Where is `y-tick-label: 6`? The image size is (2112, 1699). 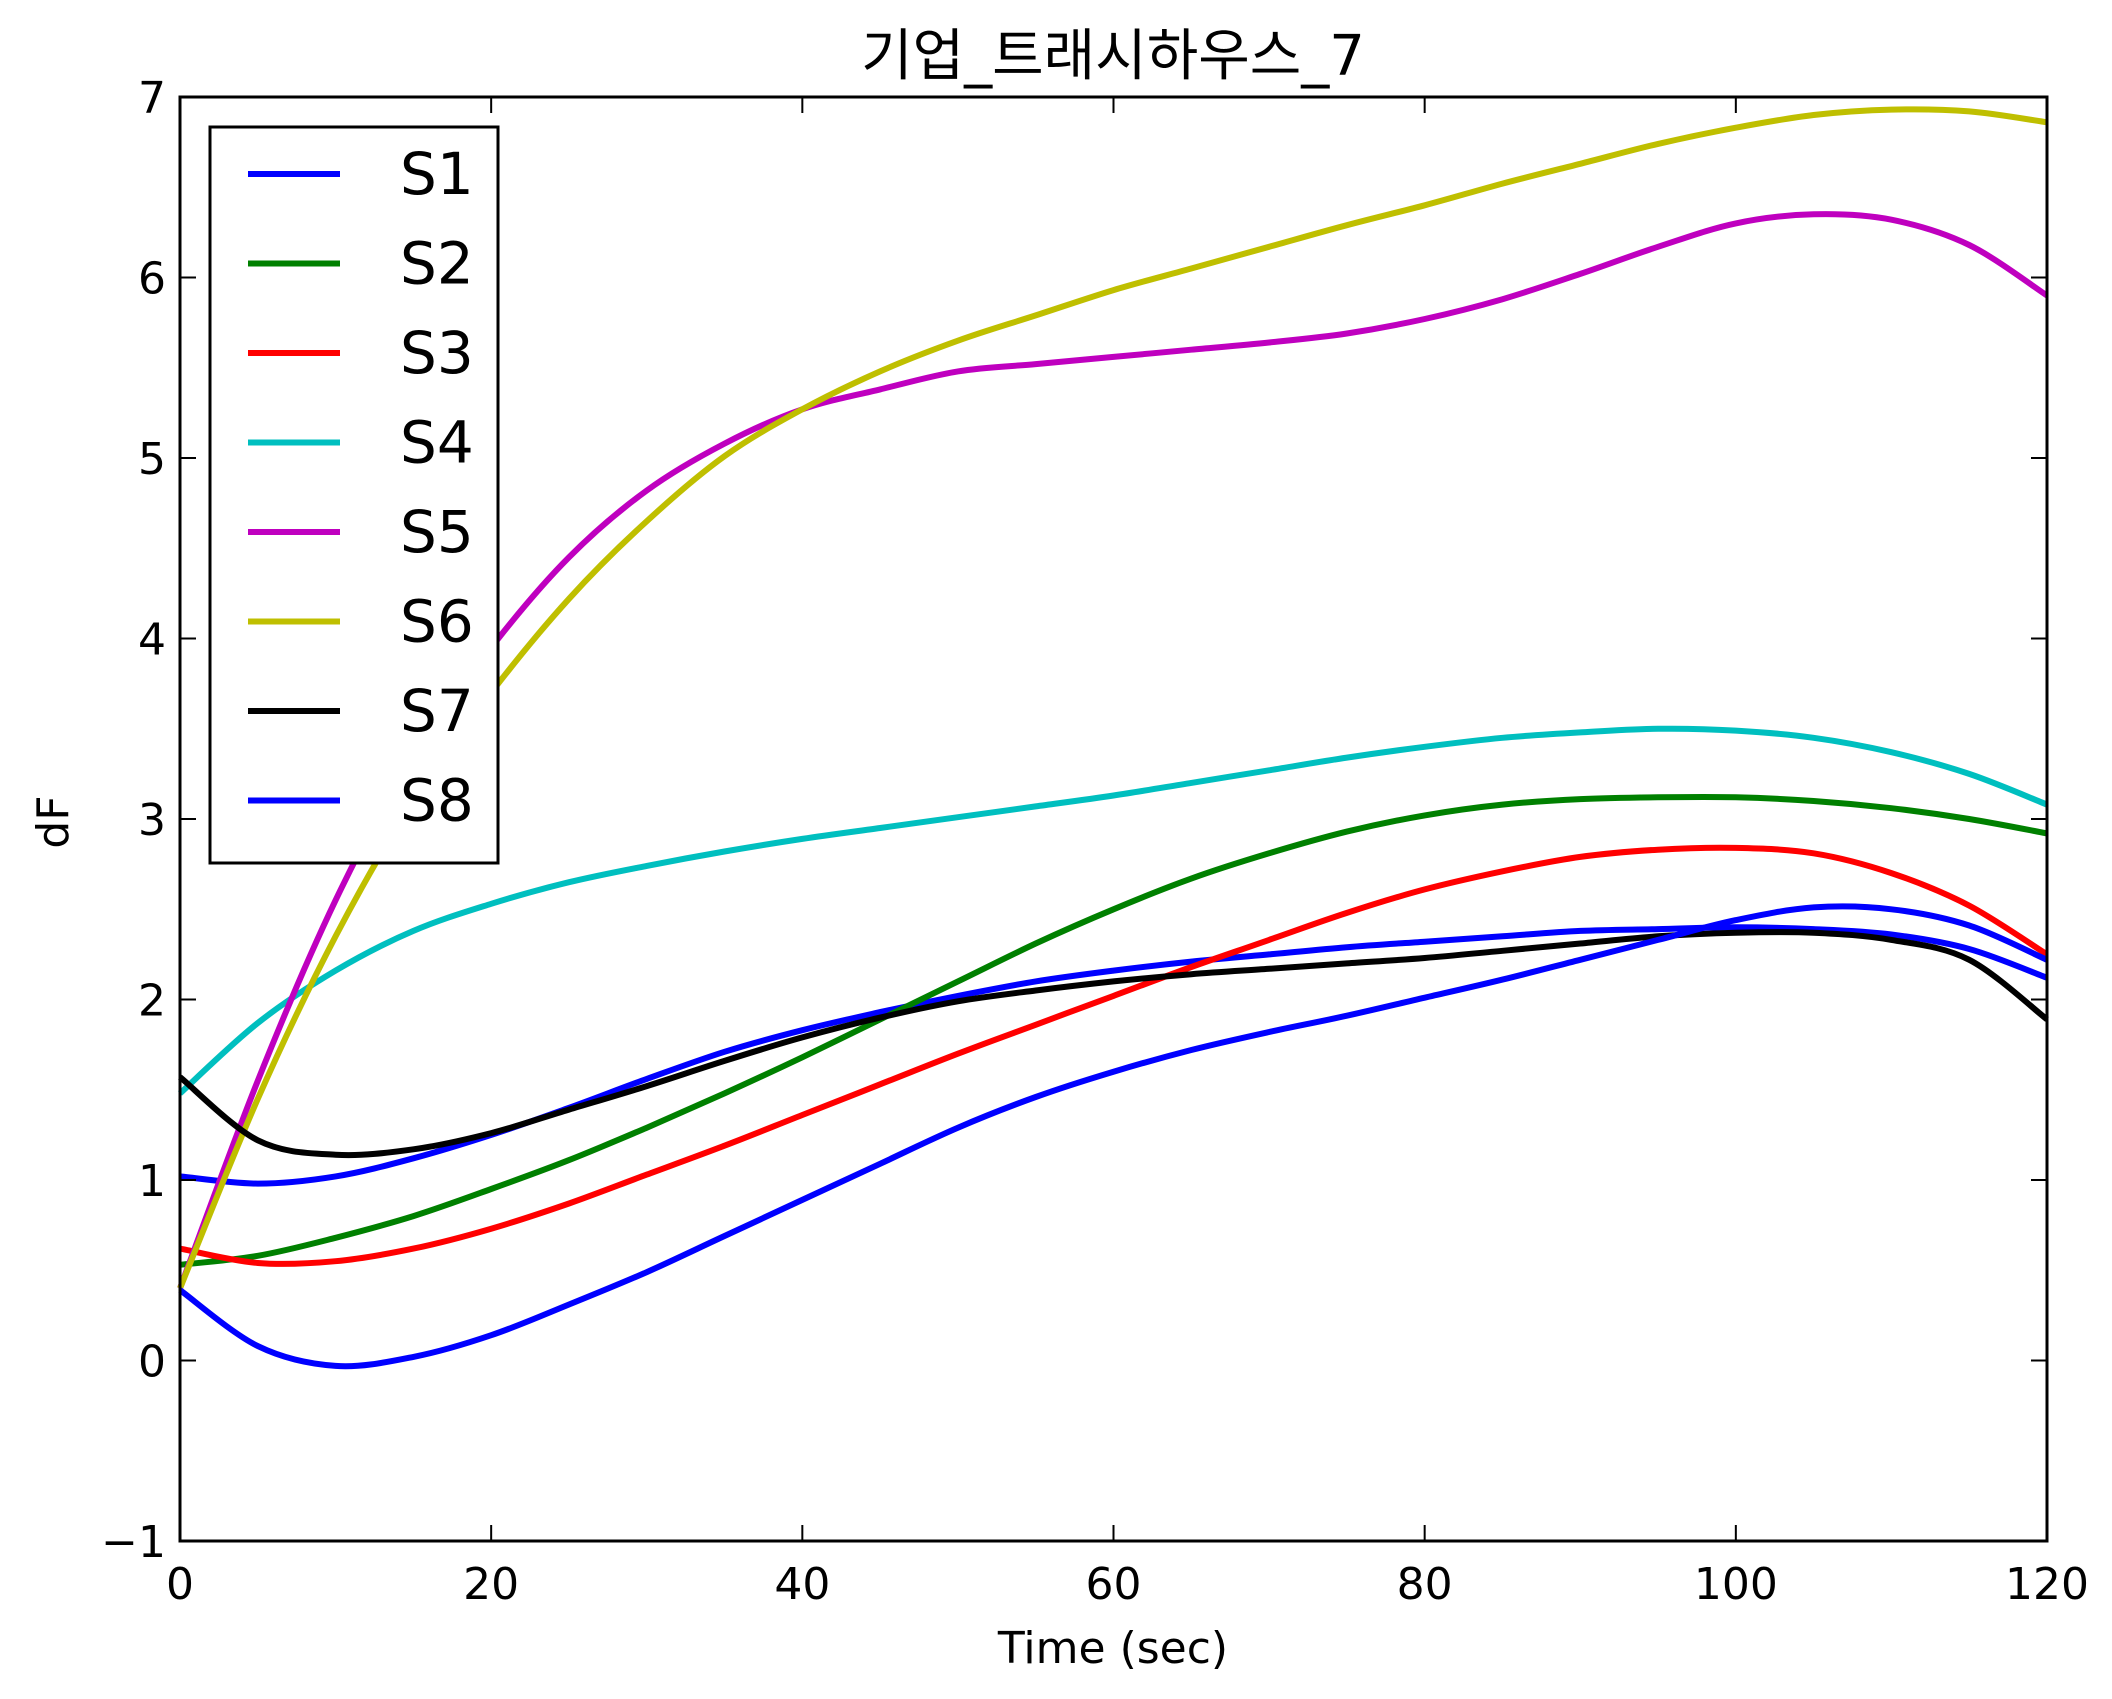 y-tick-label: 6 is located at coordinates (152, 279).